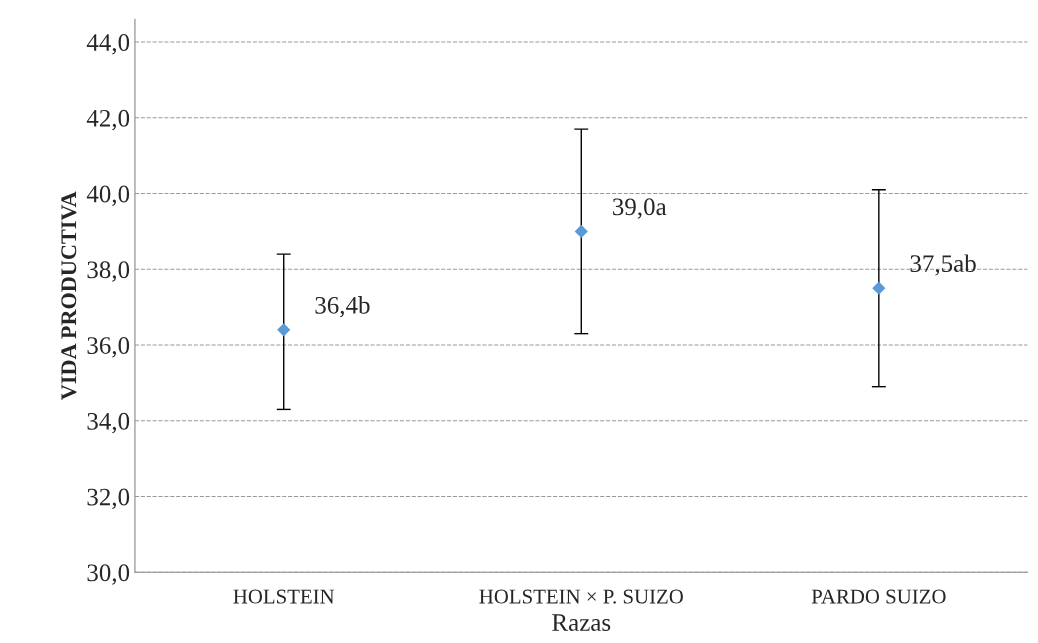 This screenshot has width=1038, height=643. I want to click on y-tick-label: 32,0, so click(108, 499).